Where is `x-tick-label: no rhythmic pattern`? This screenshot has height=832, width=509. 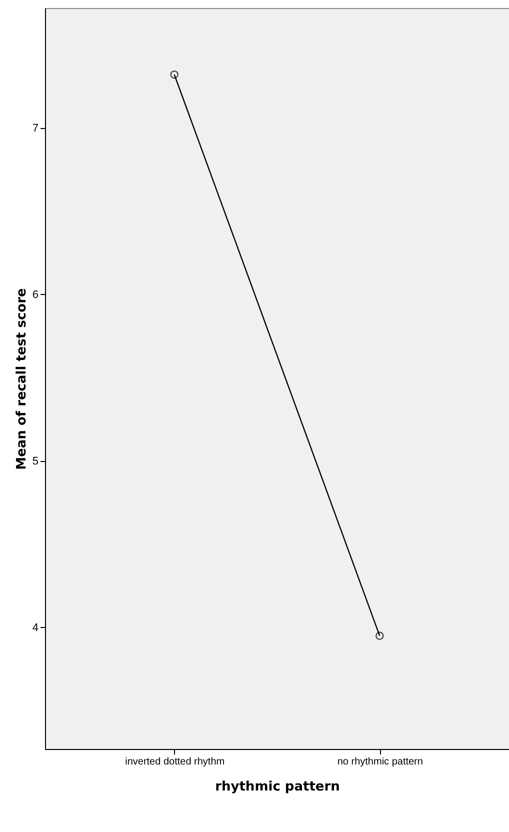
x-tick-label: no rhythmic pattern is located at coordinates (380, 762).